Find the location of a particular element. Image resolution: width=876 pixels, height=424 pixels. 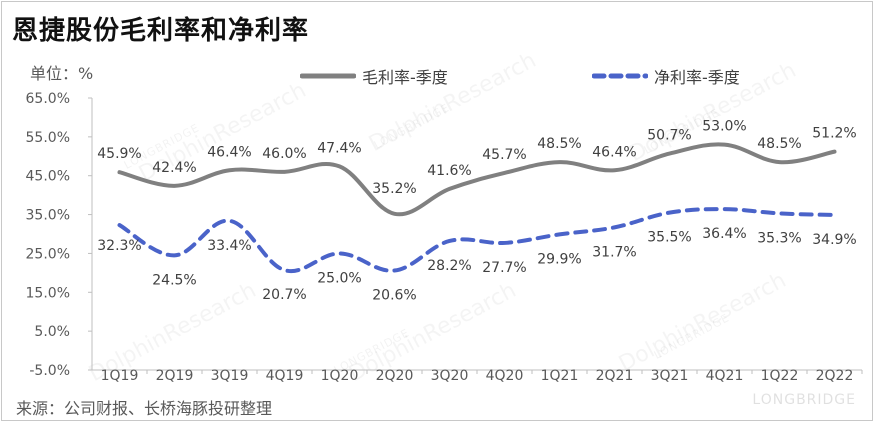

data-label-net: 35.5% is located at coordinates (669, 238).